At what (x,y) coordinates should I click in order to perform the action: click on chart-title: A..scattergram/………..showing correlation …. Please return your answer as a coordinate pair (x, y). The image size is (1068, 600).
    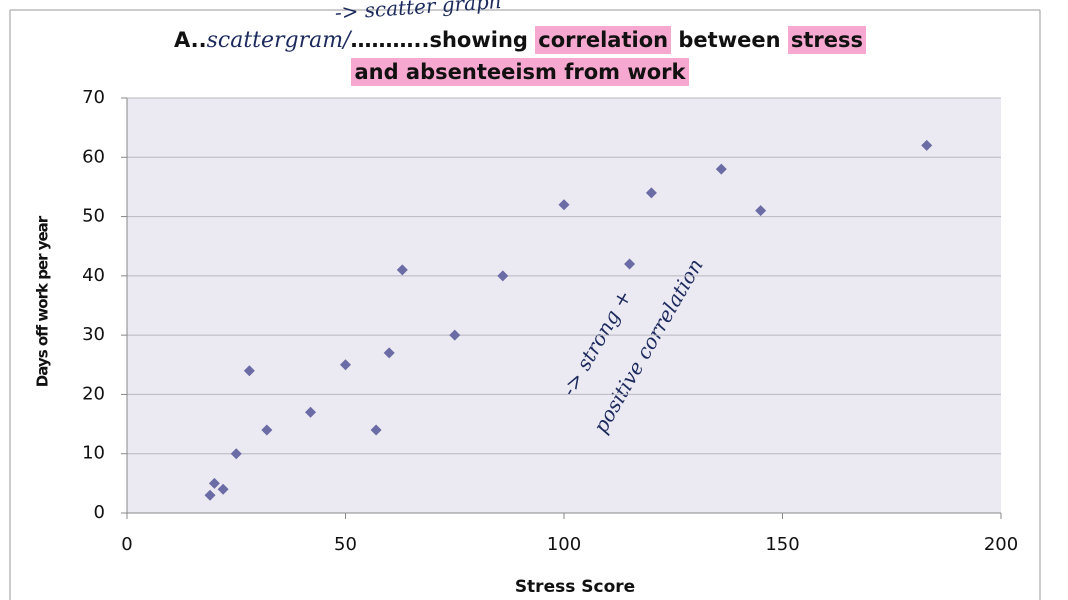
    Looking at the image, I should click on (520, 40).